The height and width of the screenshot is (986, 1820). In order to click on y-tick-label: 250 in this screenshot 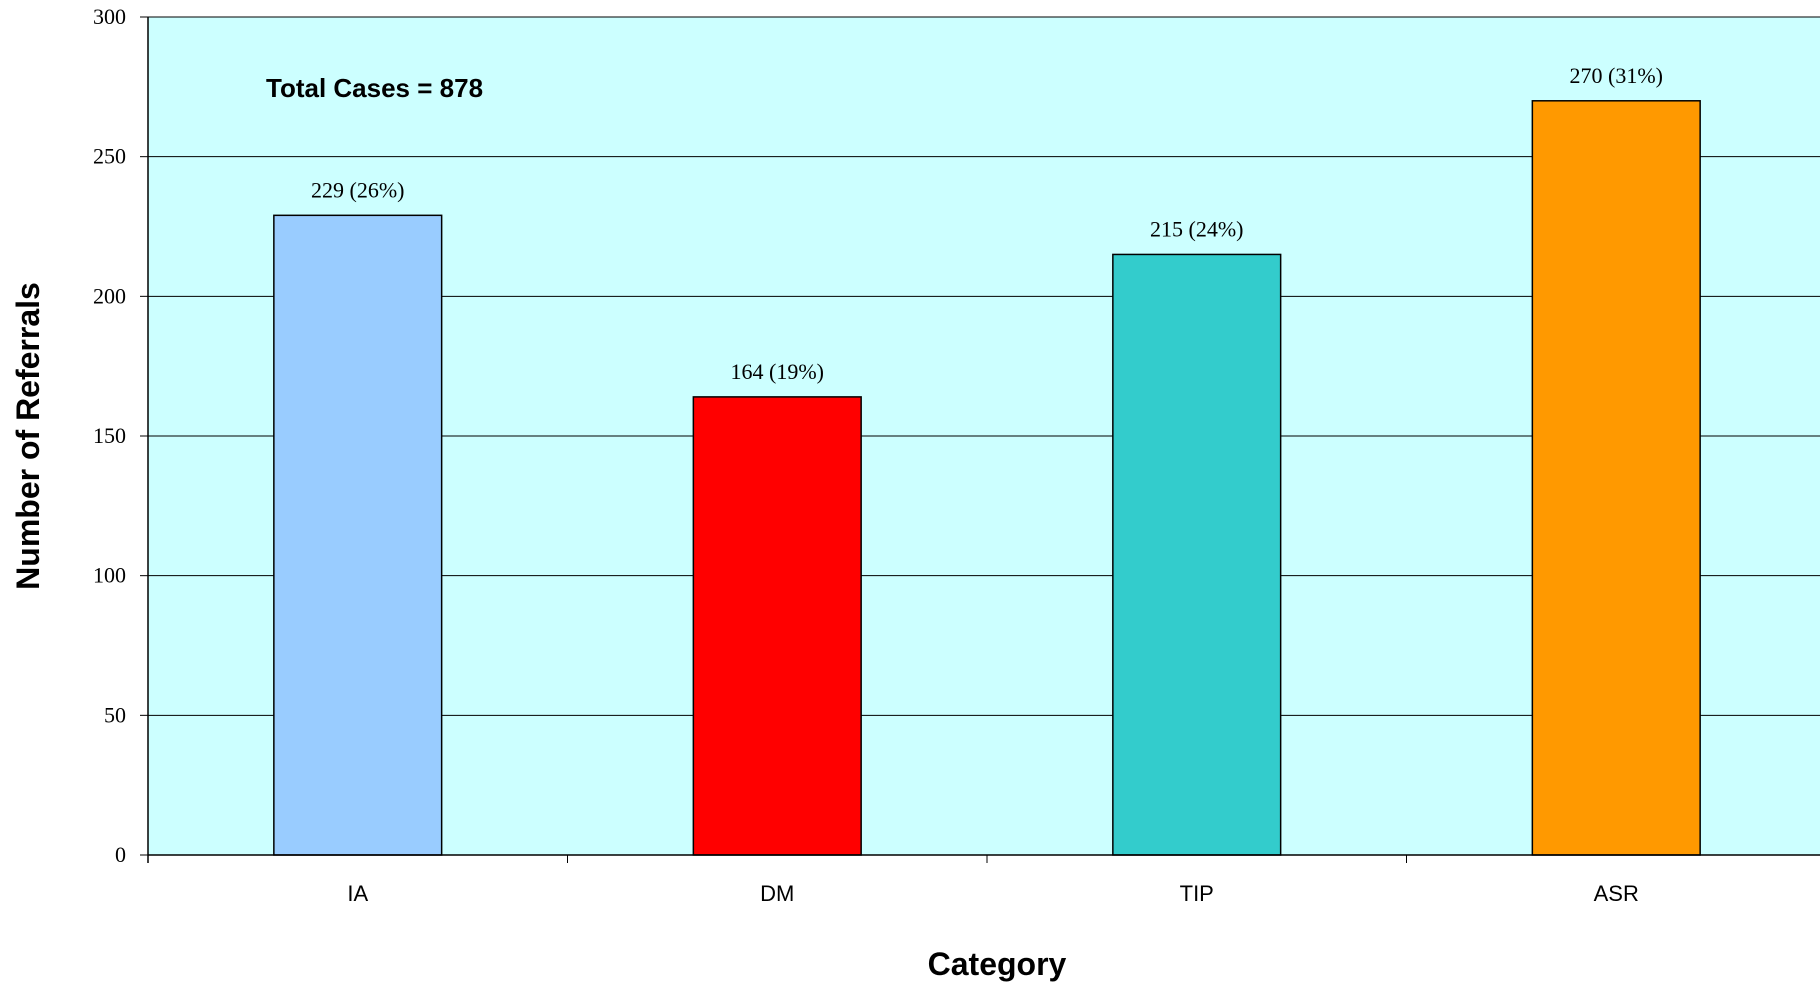, I will do `click(109, 156)`.